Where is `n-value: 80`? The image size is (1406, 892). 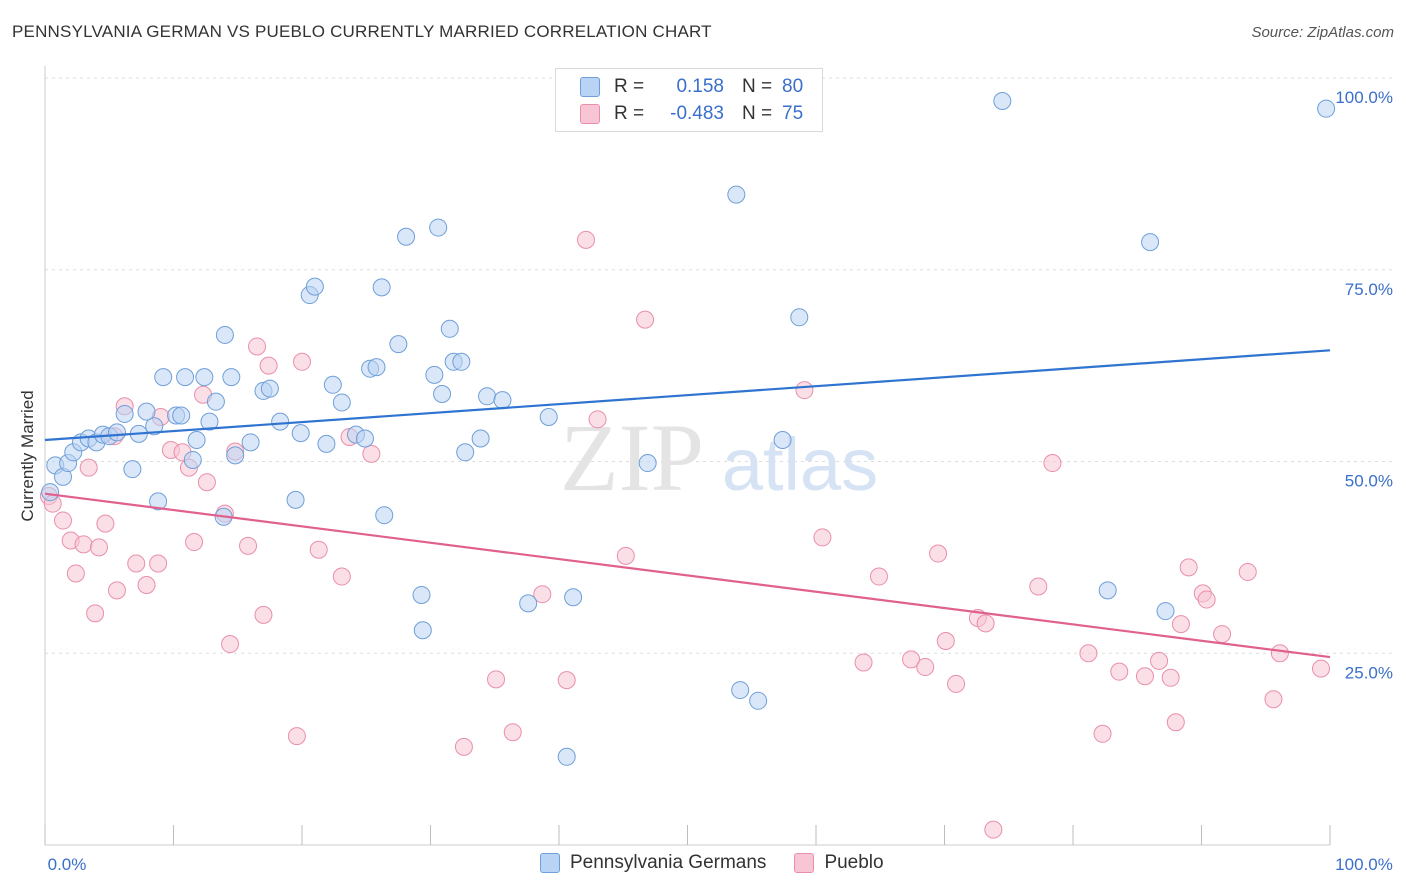
n-value: 80 is located at coordinates (793, 86).